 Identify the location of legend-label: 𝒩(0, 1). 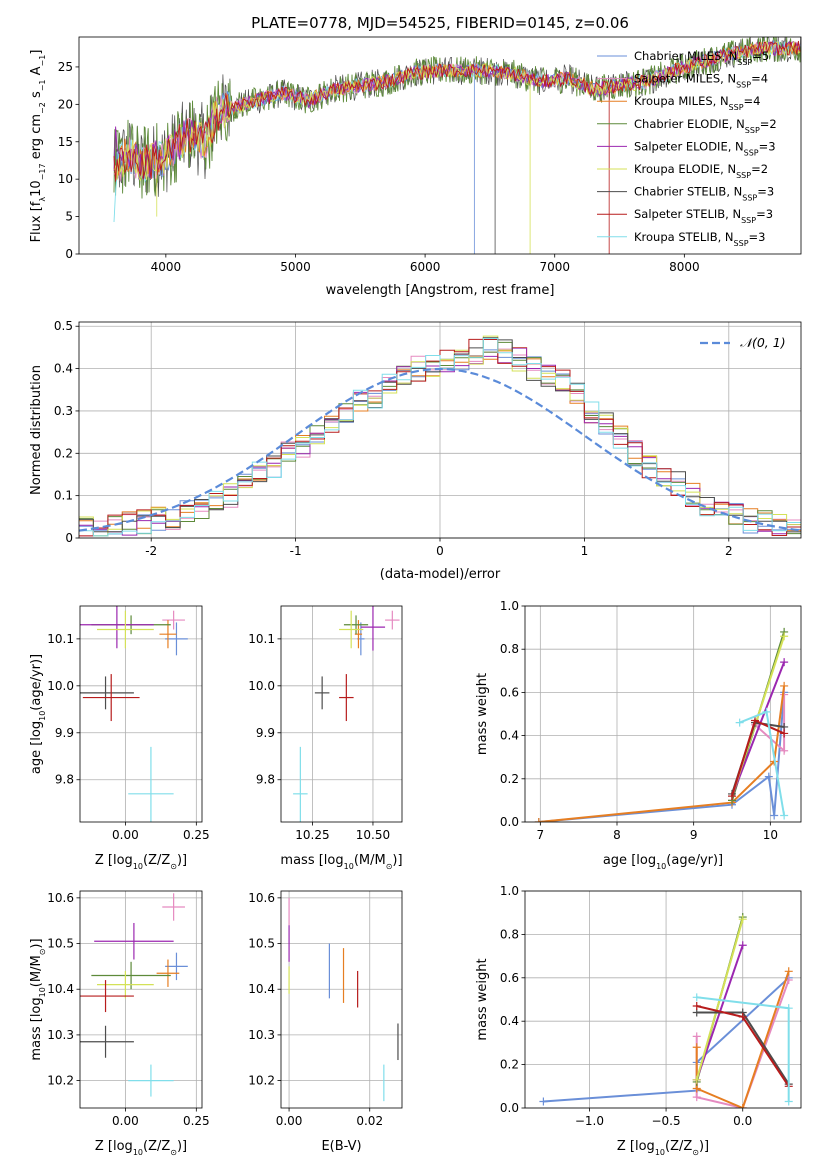
(763, 342).